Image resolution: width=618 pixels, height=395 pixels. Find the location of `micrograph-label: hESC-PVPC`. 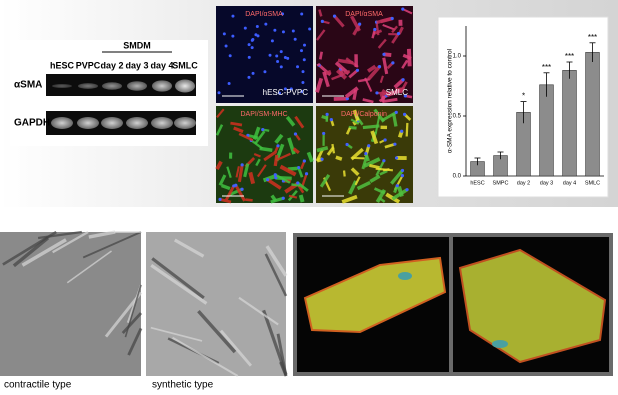

micrograph-label: hESC-PVPC is located at coordinates (286, 92).